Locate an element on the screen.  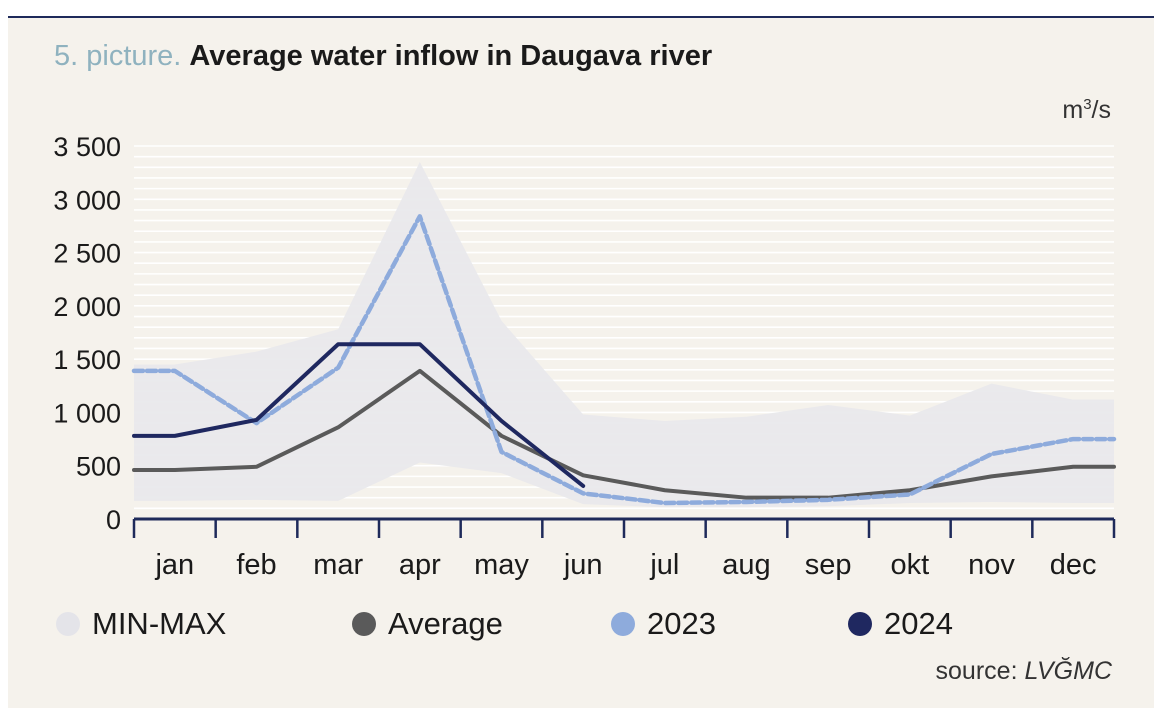
y-tick-label: 500 is located at coordinates (98, 467).